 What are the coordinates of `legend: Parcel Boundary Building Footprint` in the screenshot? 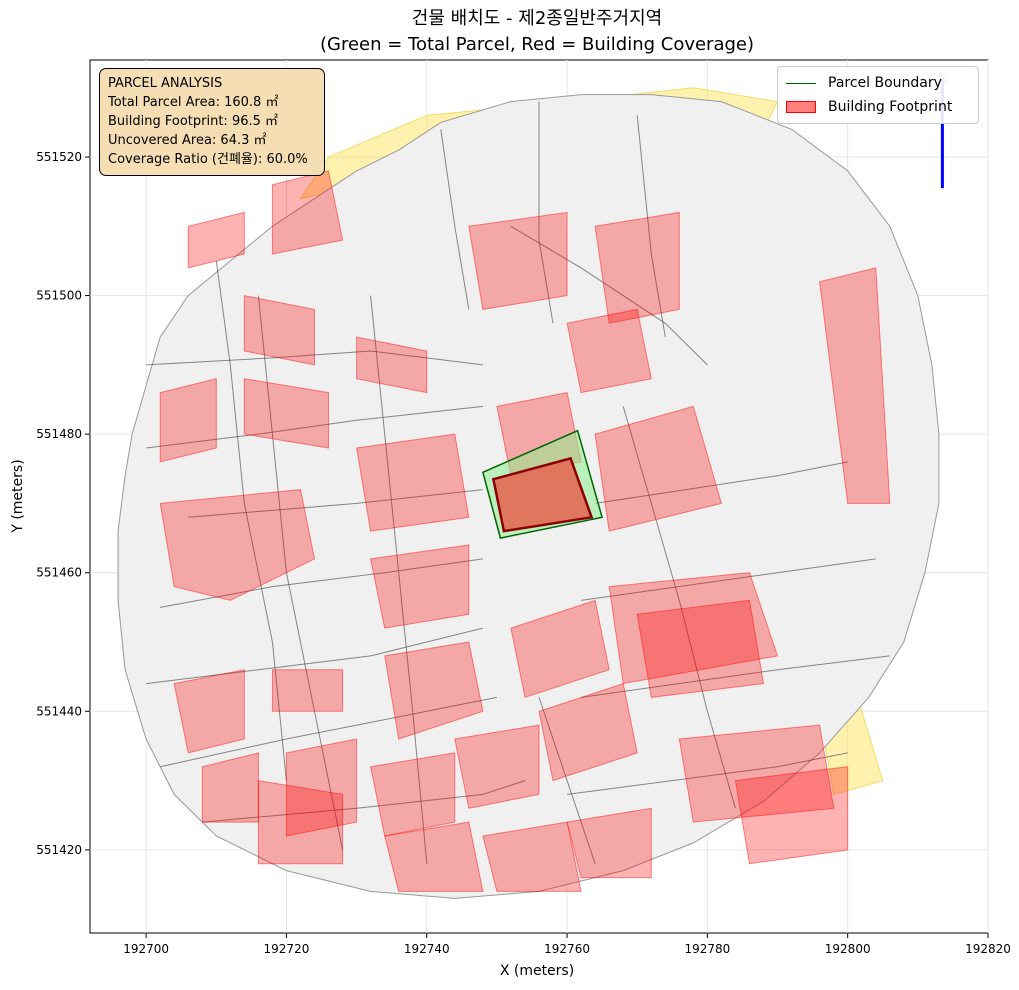 It's located at (878, 95).